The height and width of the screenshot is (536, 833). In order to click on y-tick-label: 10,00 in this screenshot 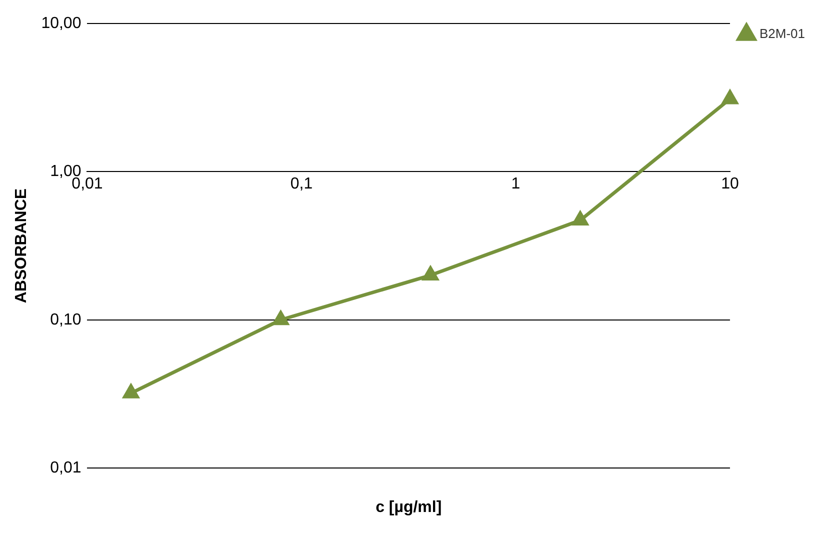, I will do `click(61, 23)`.